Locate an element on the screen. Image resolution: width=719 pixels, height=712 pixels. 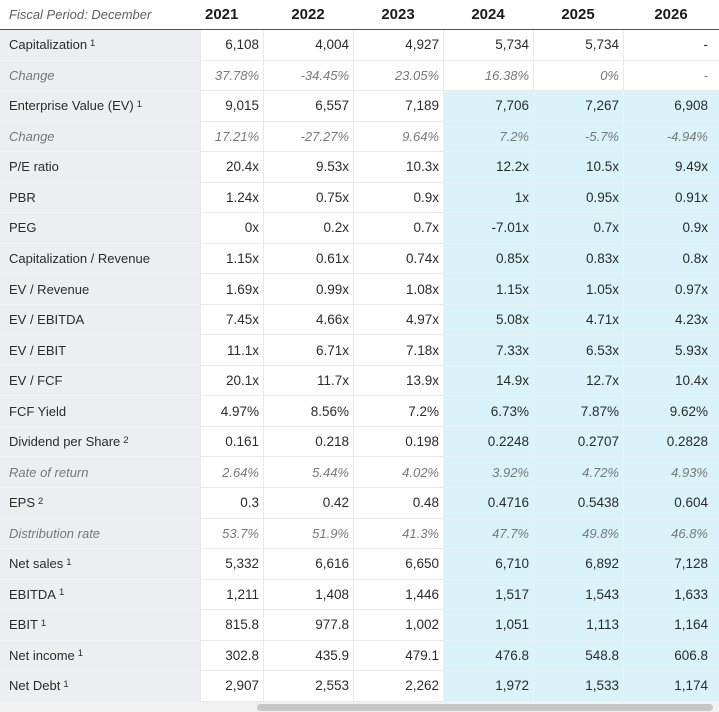
value-cell: 4.02% is located at coordinates (398, 472).